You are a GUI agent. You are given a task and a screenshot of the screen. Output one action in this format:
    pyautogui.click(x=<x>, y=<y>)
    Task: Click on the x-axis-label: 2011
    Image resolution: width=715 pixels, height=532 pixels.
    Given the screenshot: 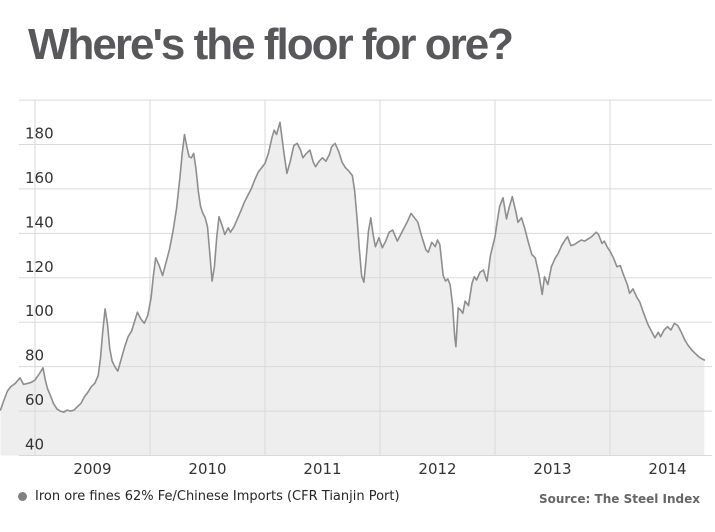 What is the action you would take?
    pyautogui.click(x=322, y=469)
    